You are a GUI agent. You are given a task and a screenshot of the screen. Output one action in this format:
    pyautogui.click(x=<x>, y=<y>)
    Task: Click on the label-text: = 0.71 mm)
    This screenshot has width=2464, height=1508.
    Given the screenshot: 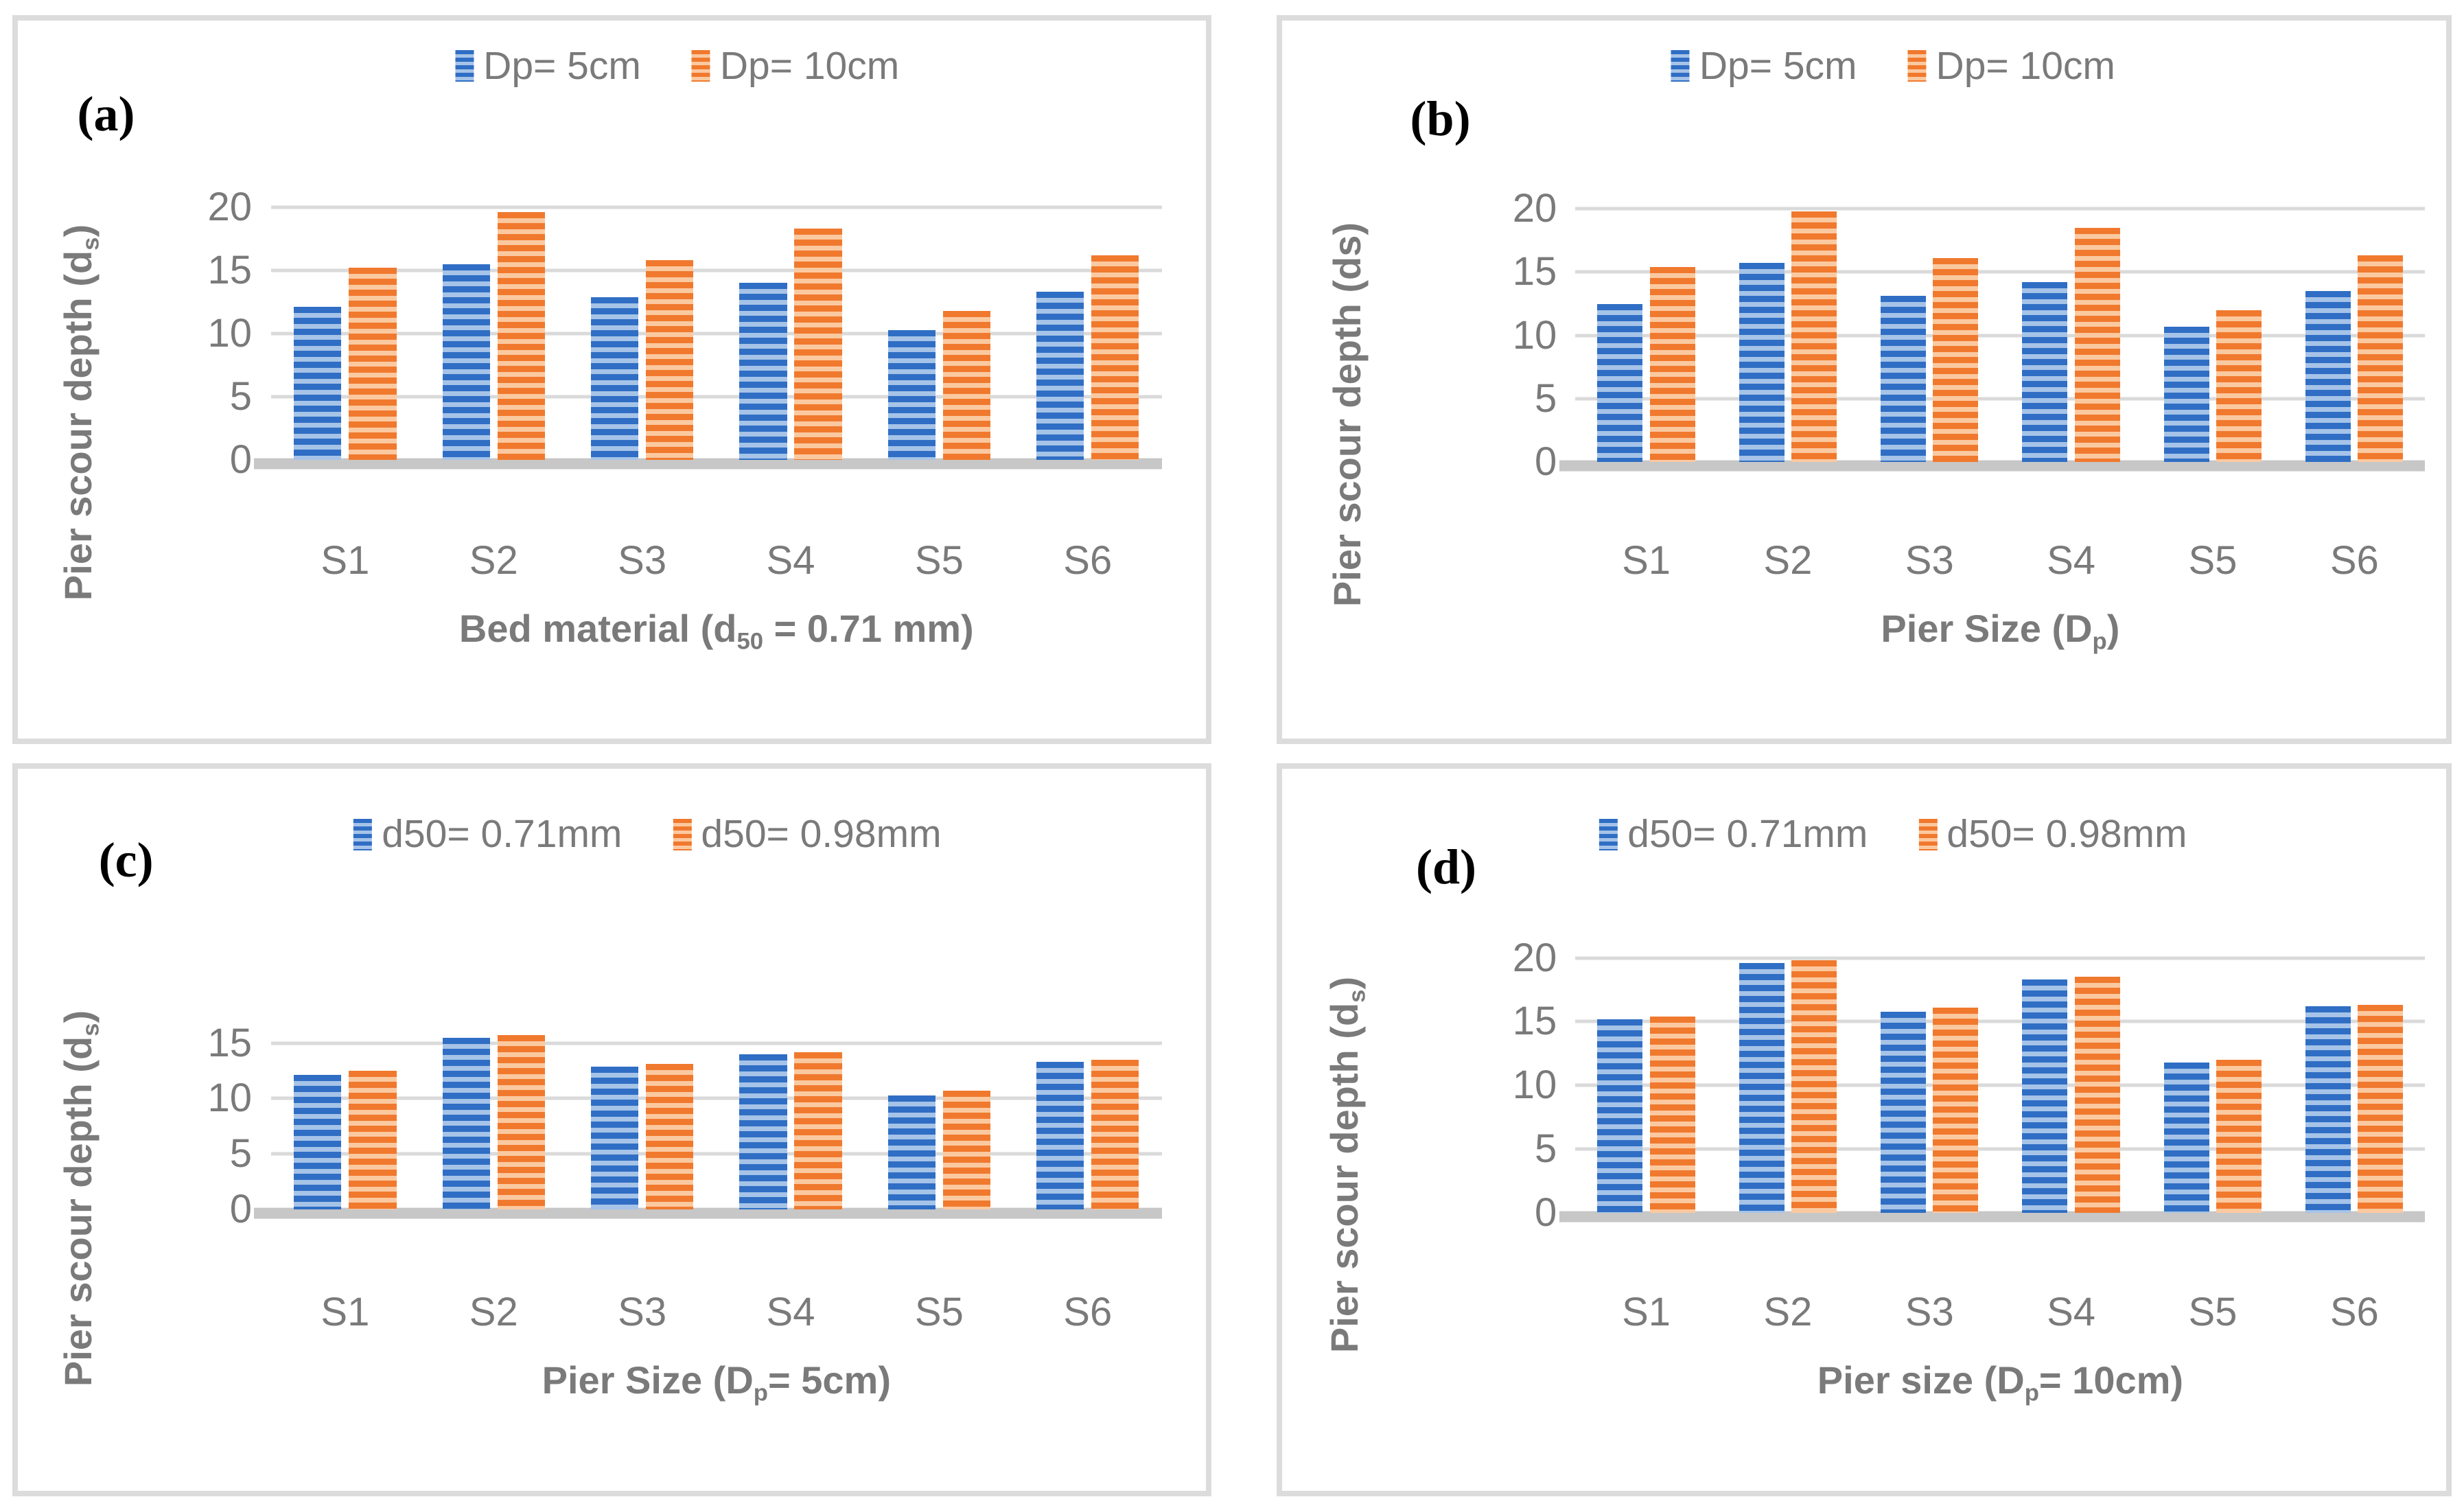 What is the action you would take?
    pyautogui.click(x=868, y=628)
    